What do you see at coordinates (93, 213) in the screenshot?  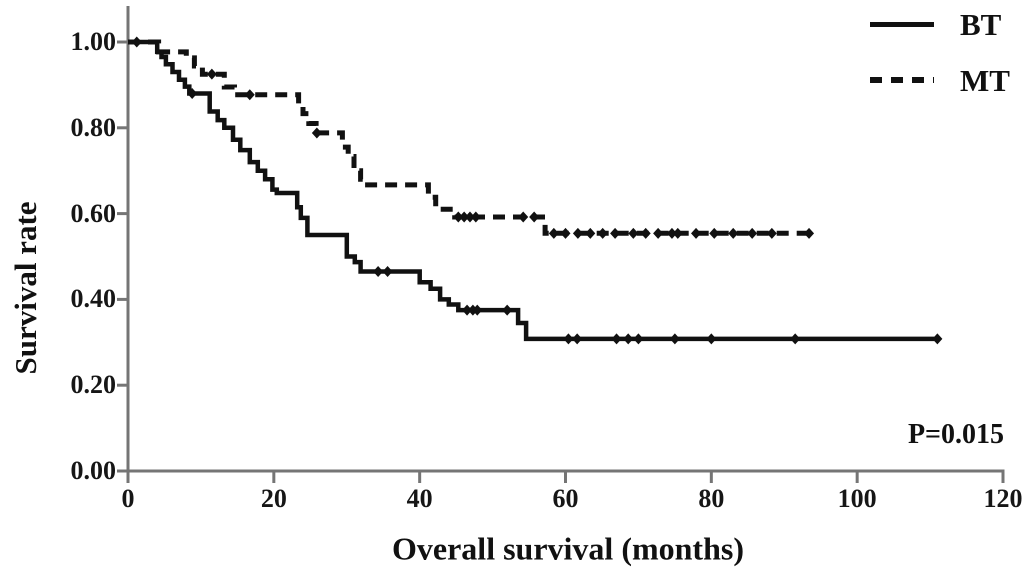 I see `y-tick-label: 0.60` at bounding box center [93, 213].